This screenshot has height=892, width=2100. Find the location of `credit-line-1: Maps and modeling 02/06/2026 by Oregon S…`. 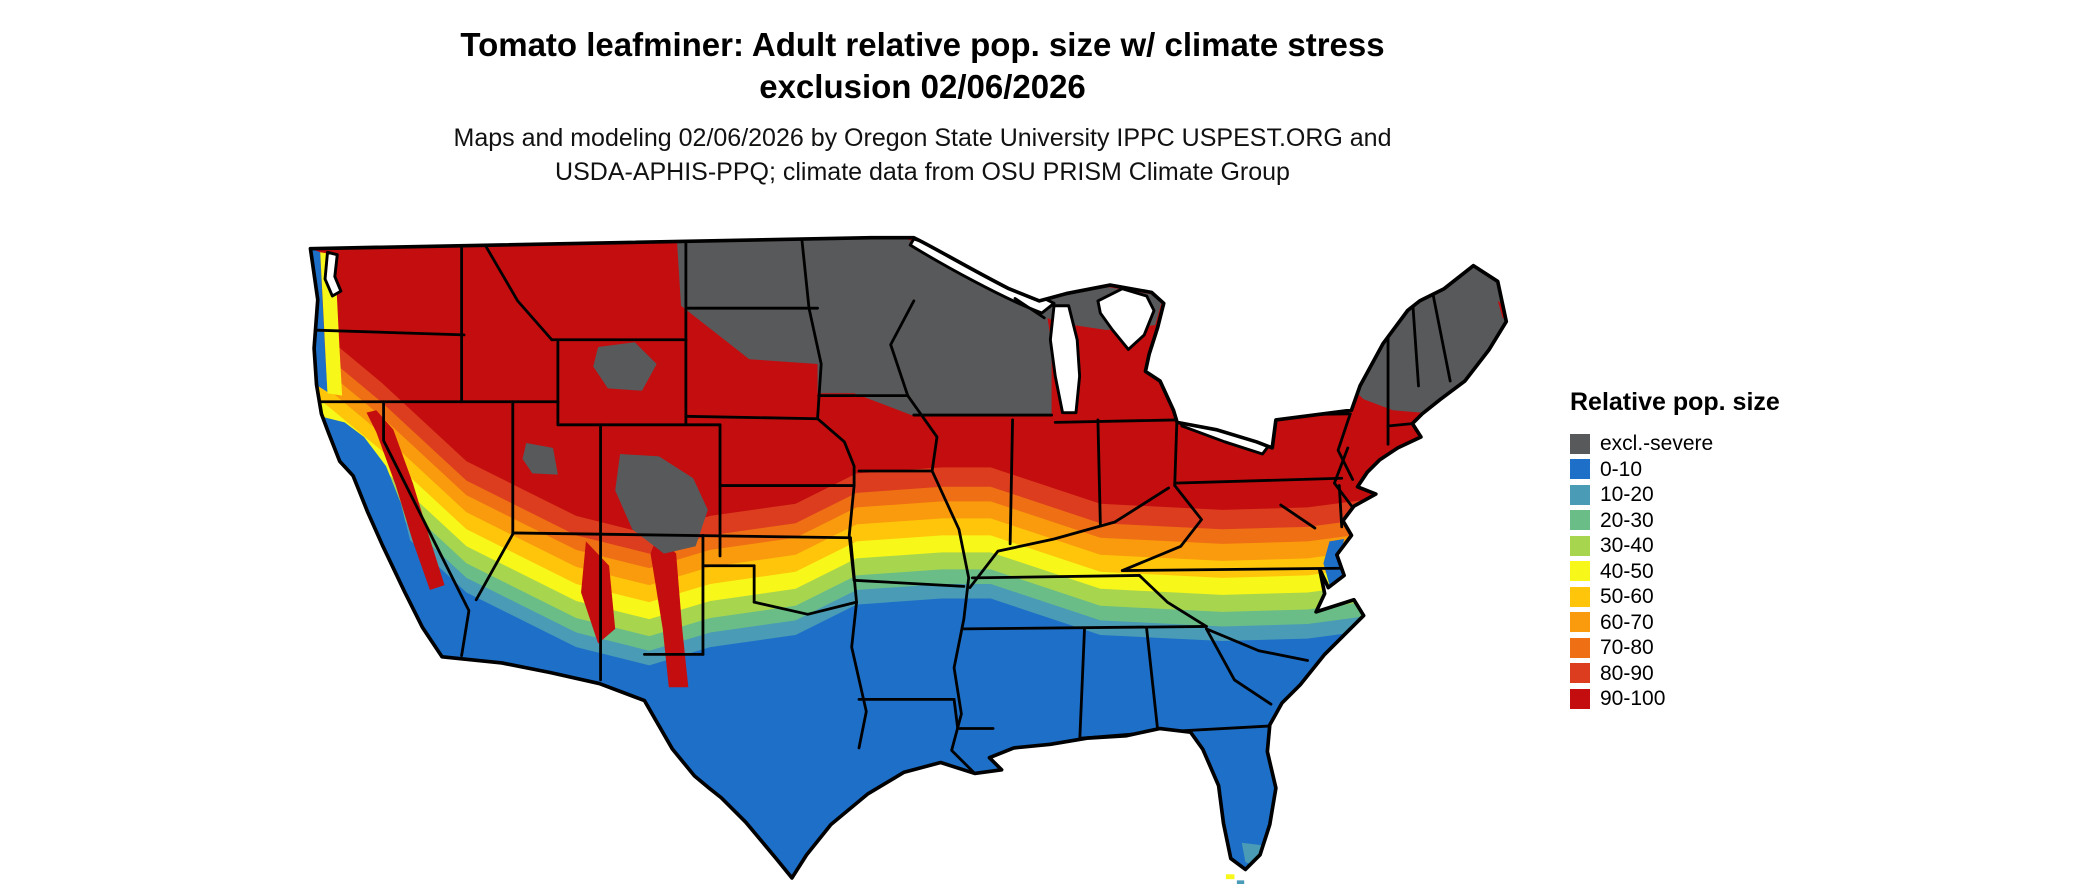

credit-line-1: Maps and modeling 02/06/2026 by Oregon S… is located at coordinates (922, 138).